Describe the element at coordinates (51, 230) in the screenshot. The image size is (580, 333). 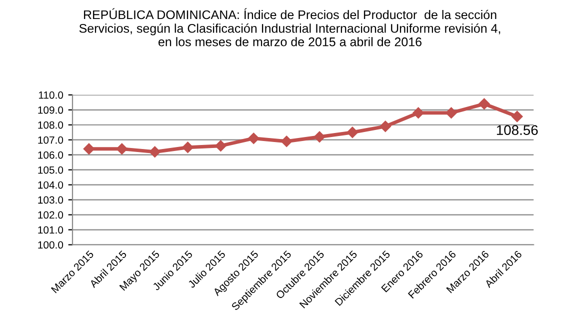
I see `y-tick-label: 101.0` at that location.